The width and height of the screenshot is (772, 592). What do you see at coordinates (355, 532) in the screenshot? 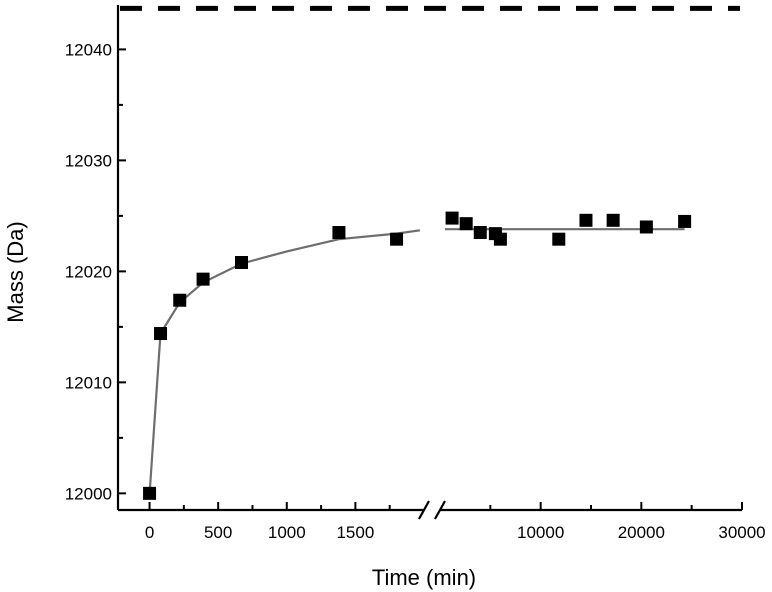
I see `x-tick-label: 1500` at bounding box center [355, 532].